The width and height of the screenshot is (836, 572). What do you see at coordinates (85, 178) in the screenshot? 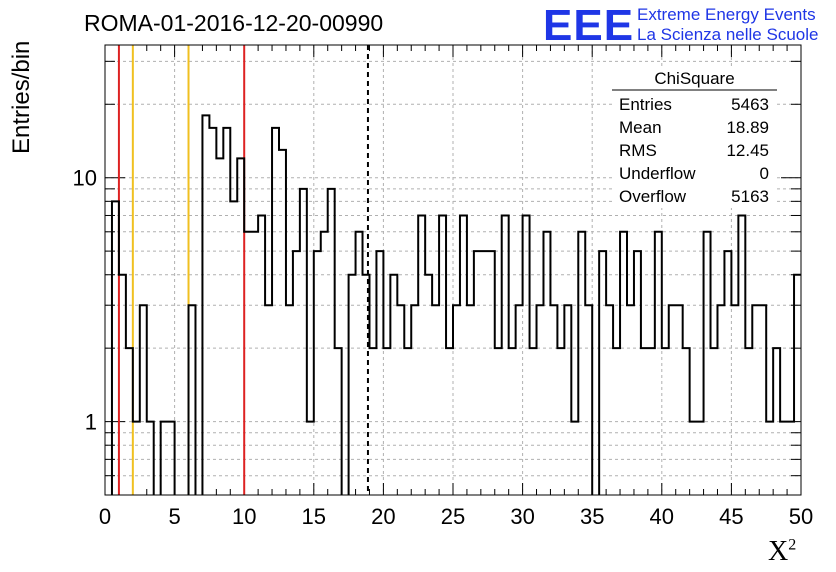
I see `y-tick-label: 10` at bounding box center [85, 178].